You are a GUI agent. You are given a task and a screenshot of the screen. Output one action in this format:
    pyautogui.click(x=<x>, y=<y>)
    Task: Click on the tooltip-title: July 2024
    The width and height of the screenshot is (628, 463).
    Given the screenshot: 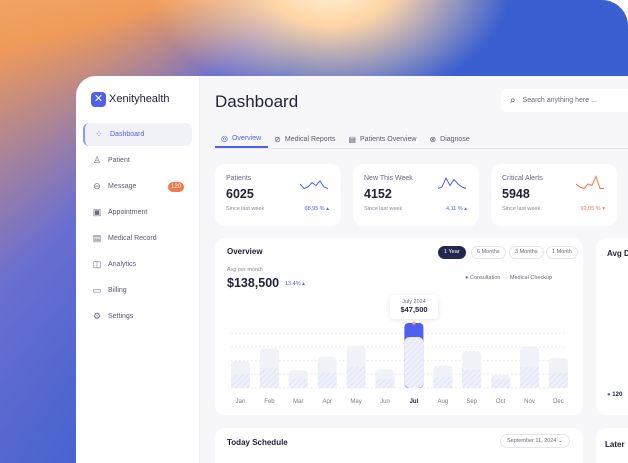 What is the action you would take?
    pyautogui.click(x=414, y=302)
    